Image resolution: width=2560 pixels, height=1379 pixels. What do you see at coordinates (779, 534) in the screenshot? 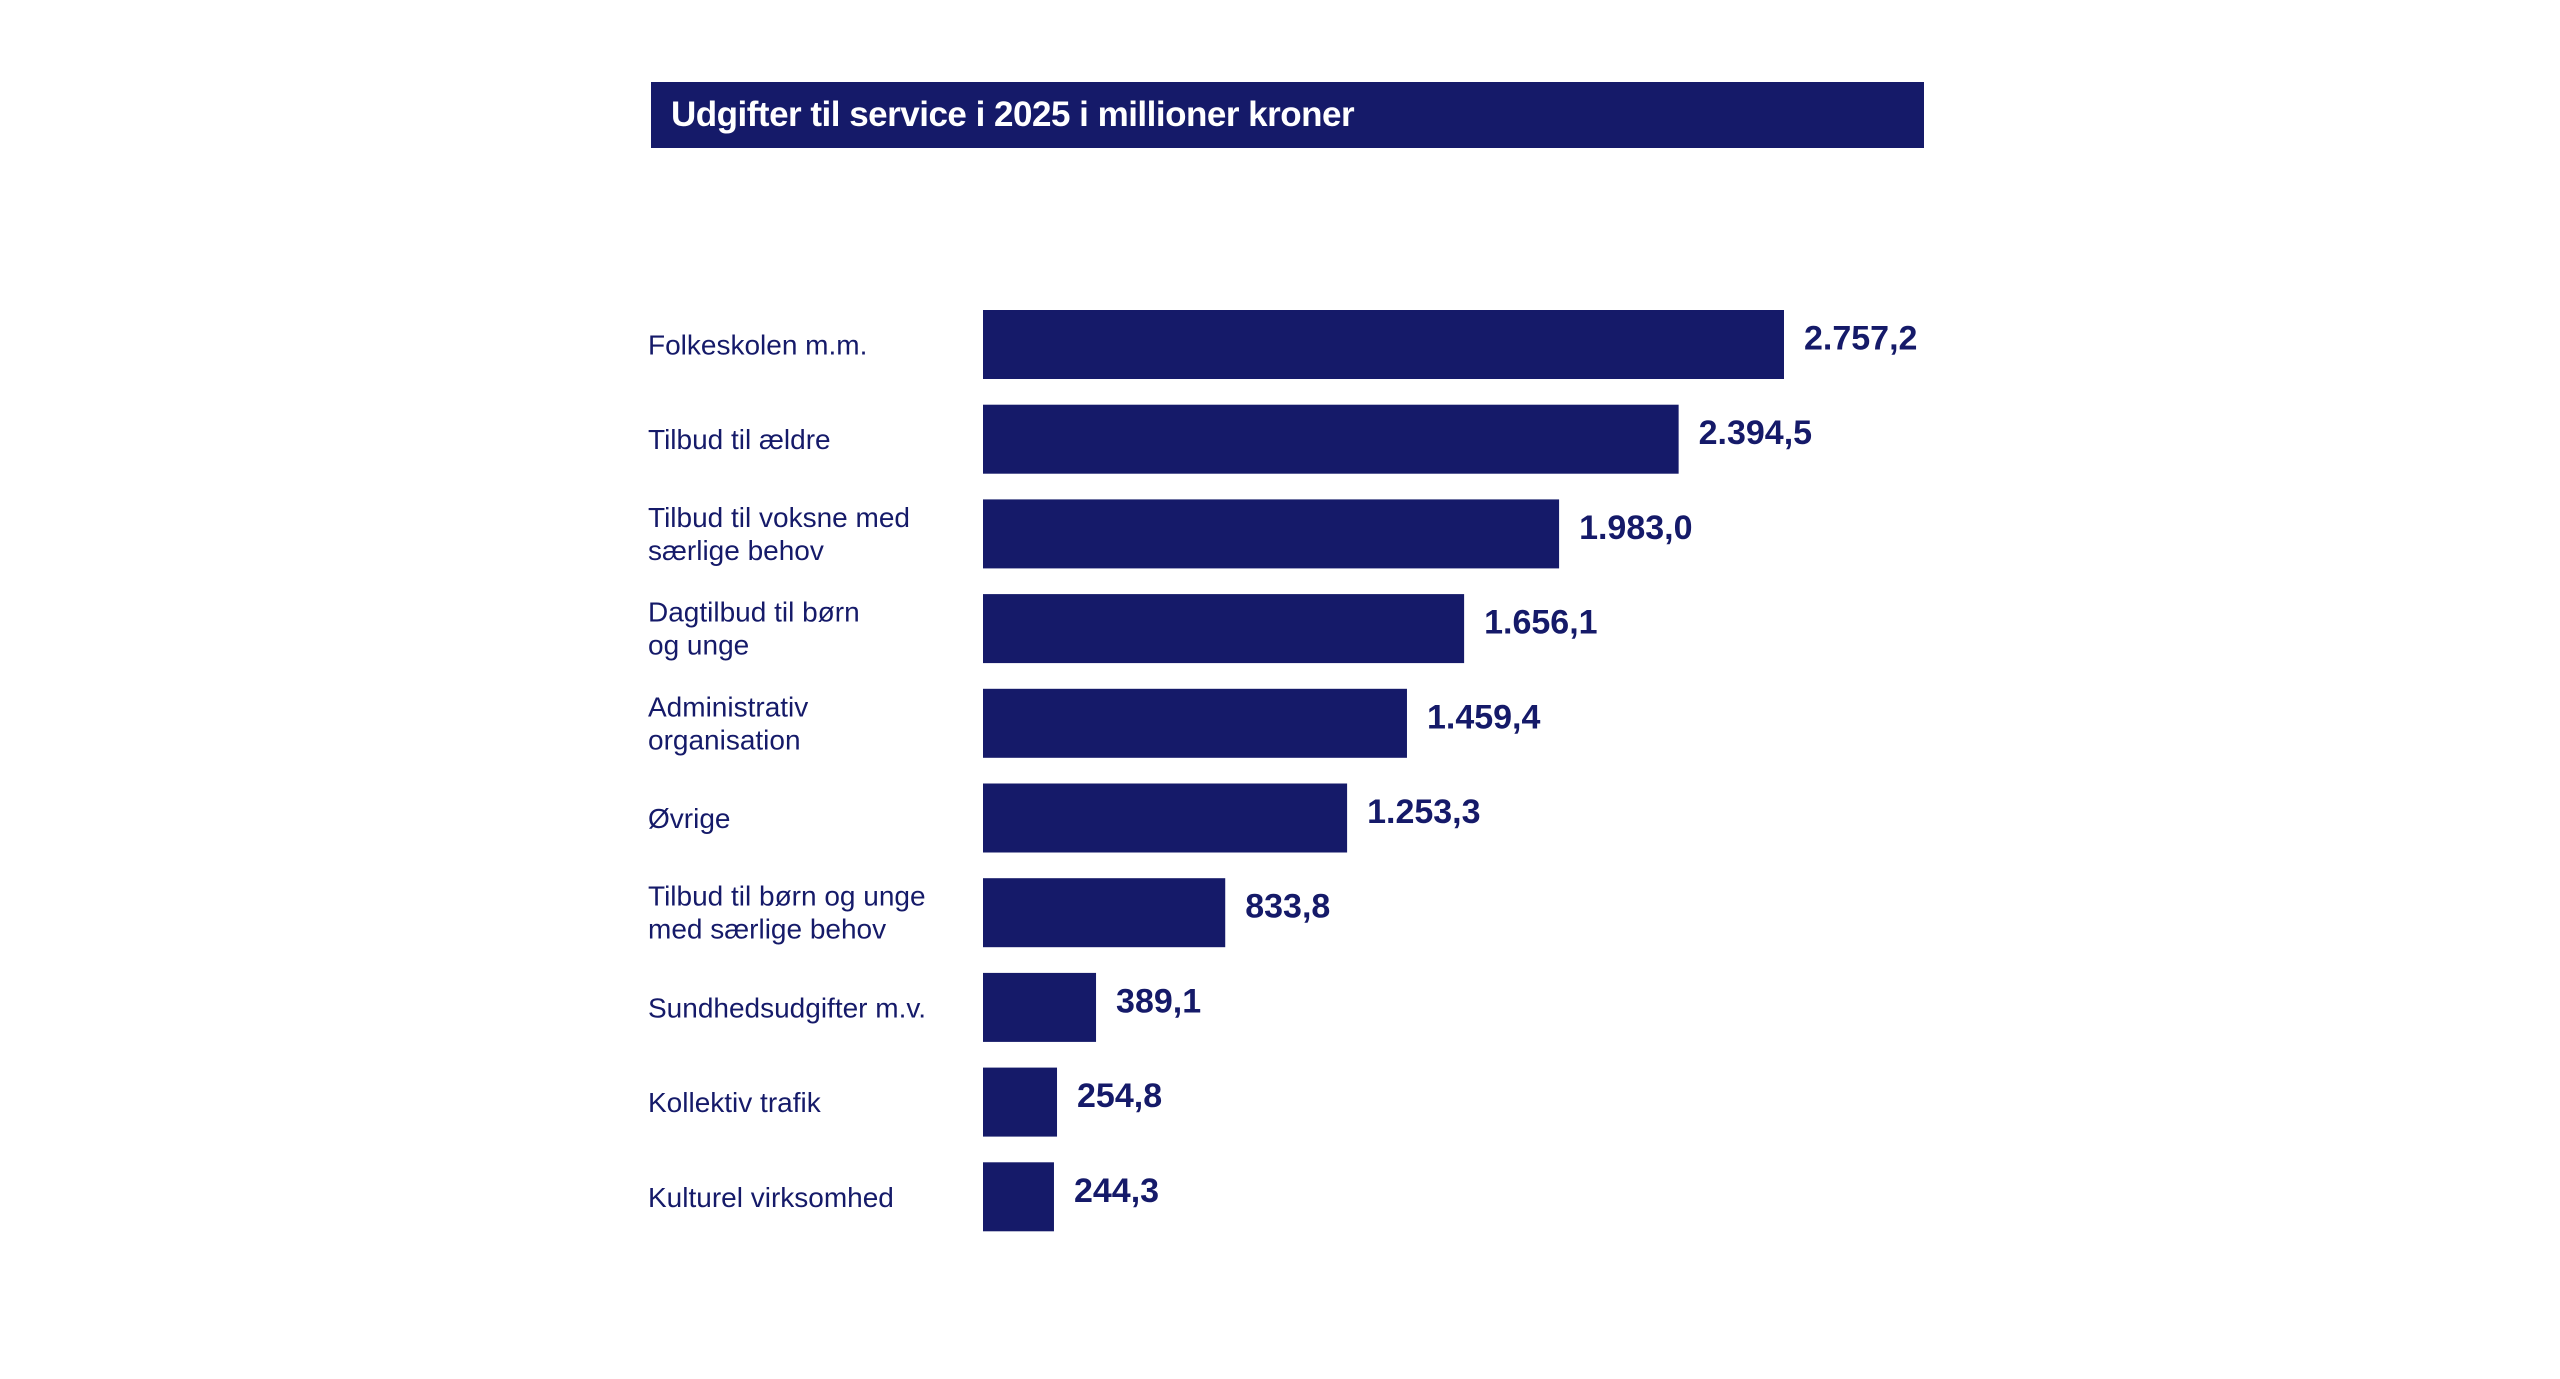
I see `category-label: Tilbud til voksne med særlige behov` at bounding box center [779, 534].